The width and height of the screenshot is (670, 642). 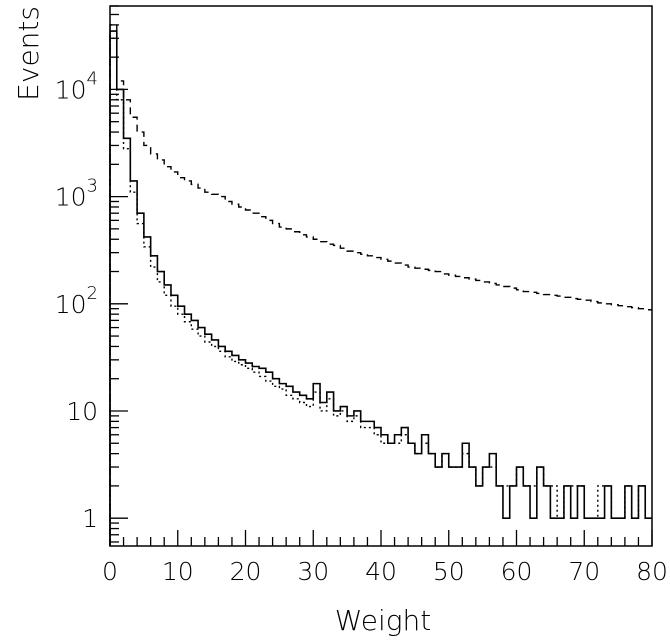 What do you see at coordinates (28, 53) in the screenshot?
I see `y-axis-title: Events` at bounding box center [28, 53].